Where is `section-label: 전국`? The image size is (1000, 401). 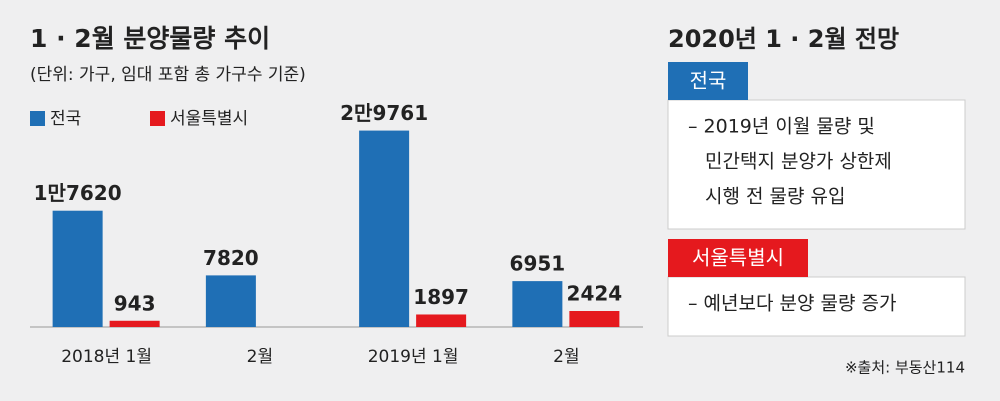 section-label: 전국 is located at coordinates (708, 81).